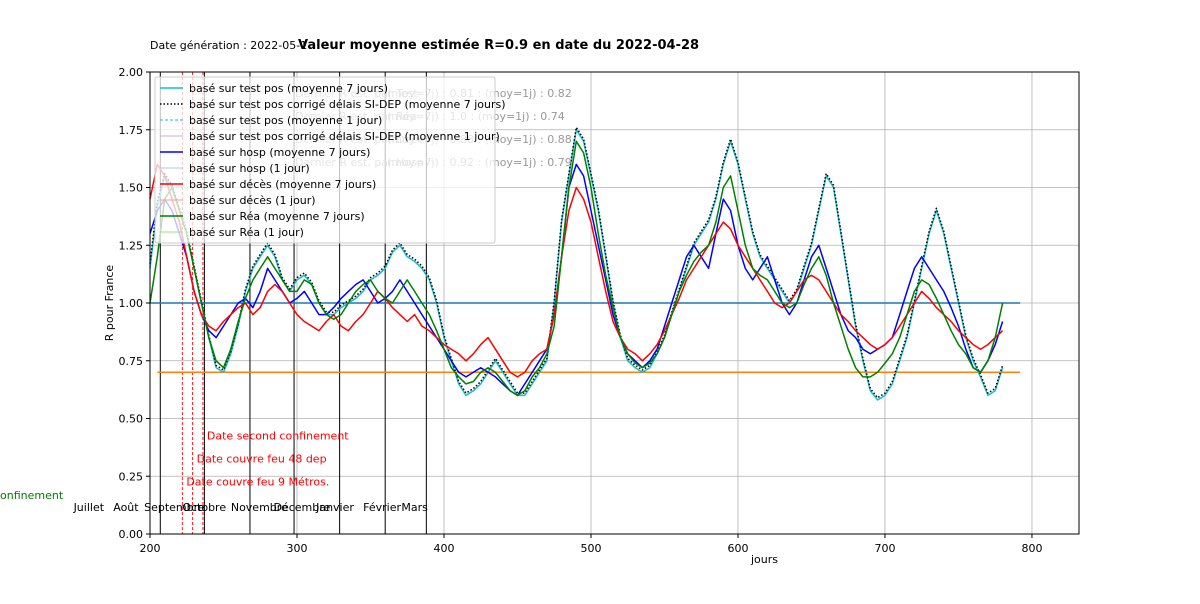 The image size is (1200, 604). Describe the element at coordinates (89, 507) in the screenshot. I see `month-label: Juillet` at that location.